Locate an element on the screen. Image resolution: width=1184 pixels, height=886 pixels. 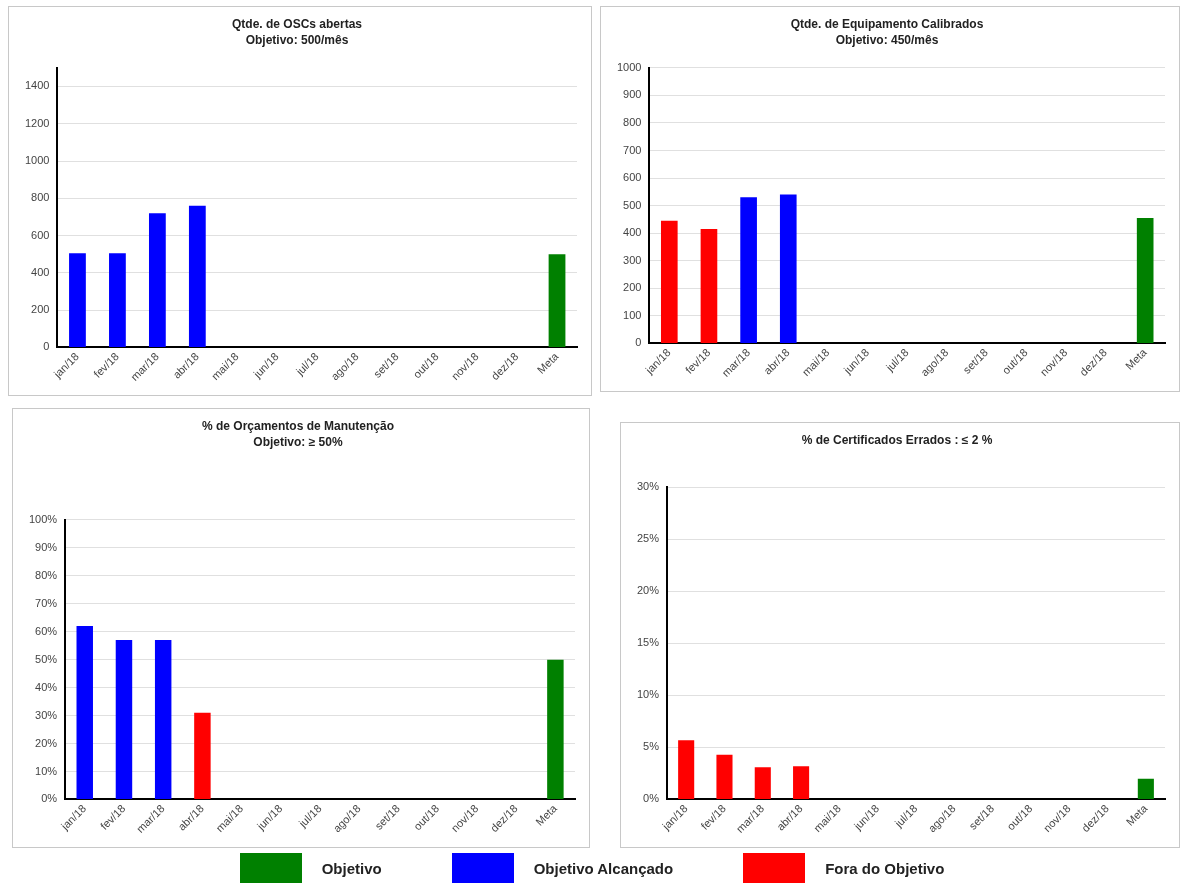
y-tick-label: 25% is located at coordinates (648, 538).